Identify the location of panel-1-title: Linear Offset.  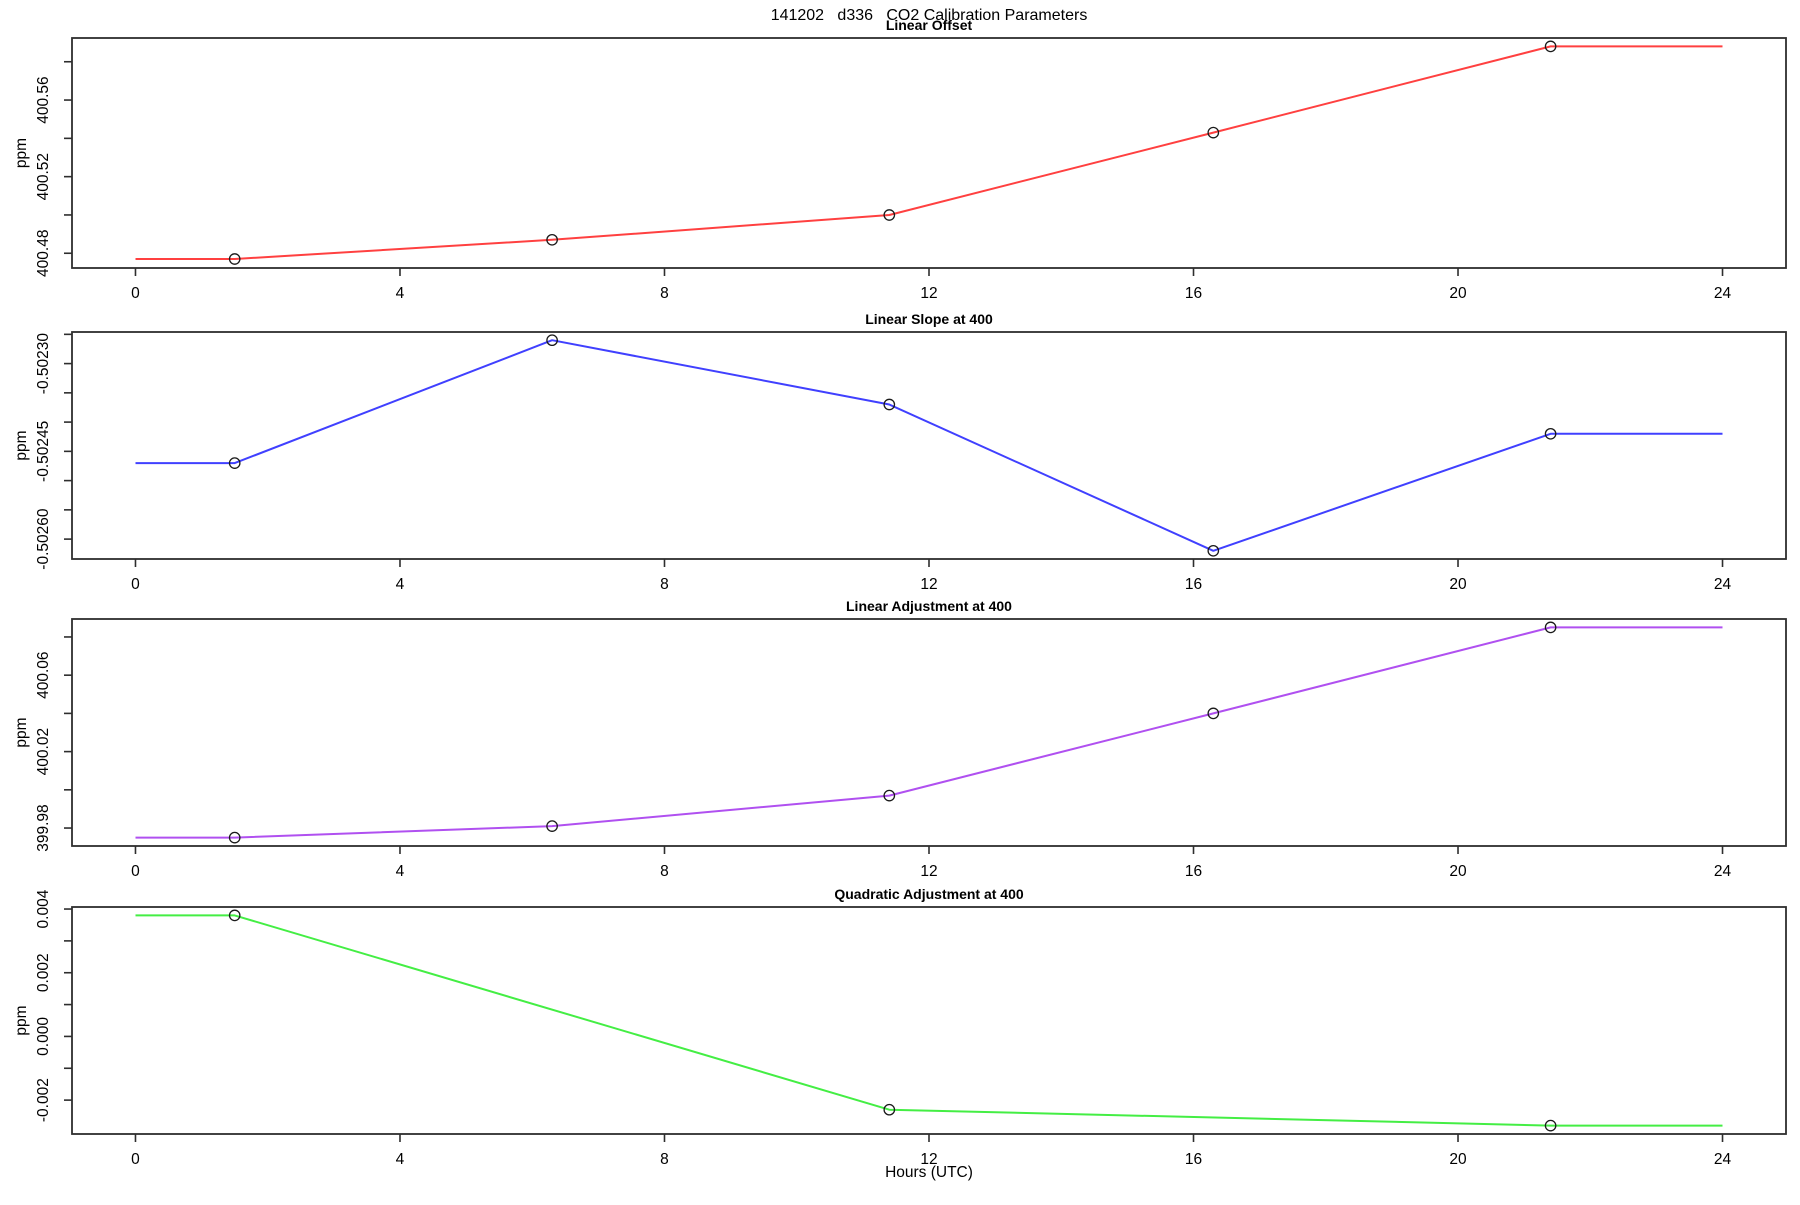
(929, 25).